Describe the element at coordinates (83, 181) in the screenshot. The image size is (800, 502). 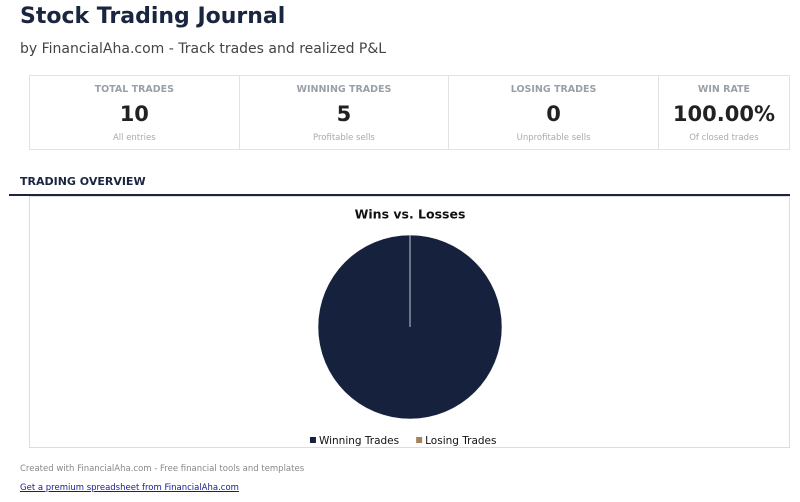
I see `section-title: TRADING OVERVIEW` at that location.